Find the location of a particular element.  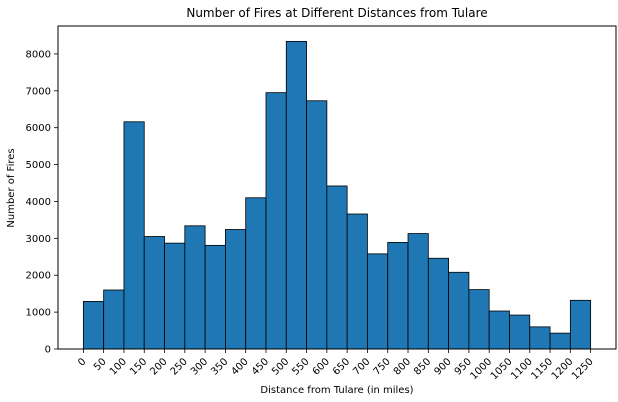

y-tick-label: 8000 is located at coordinates (38, 54).